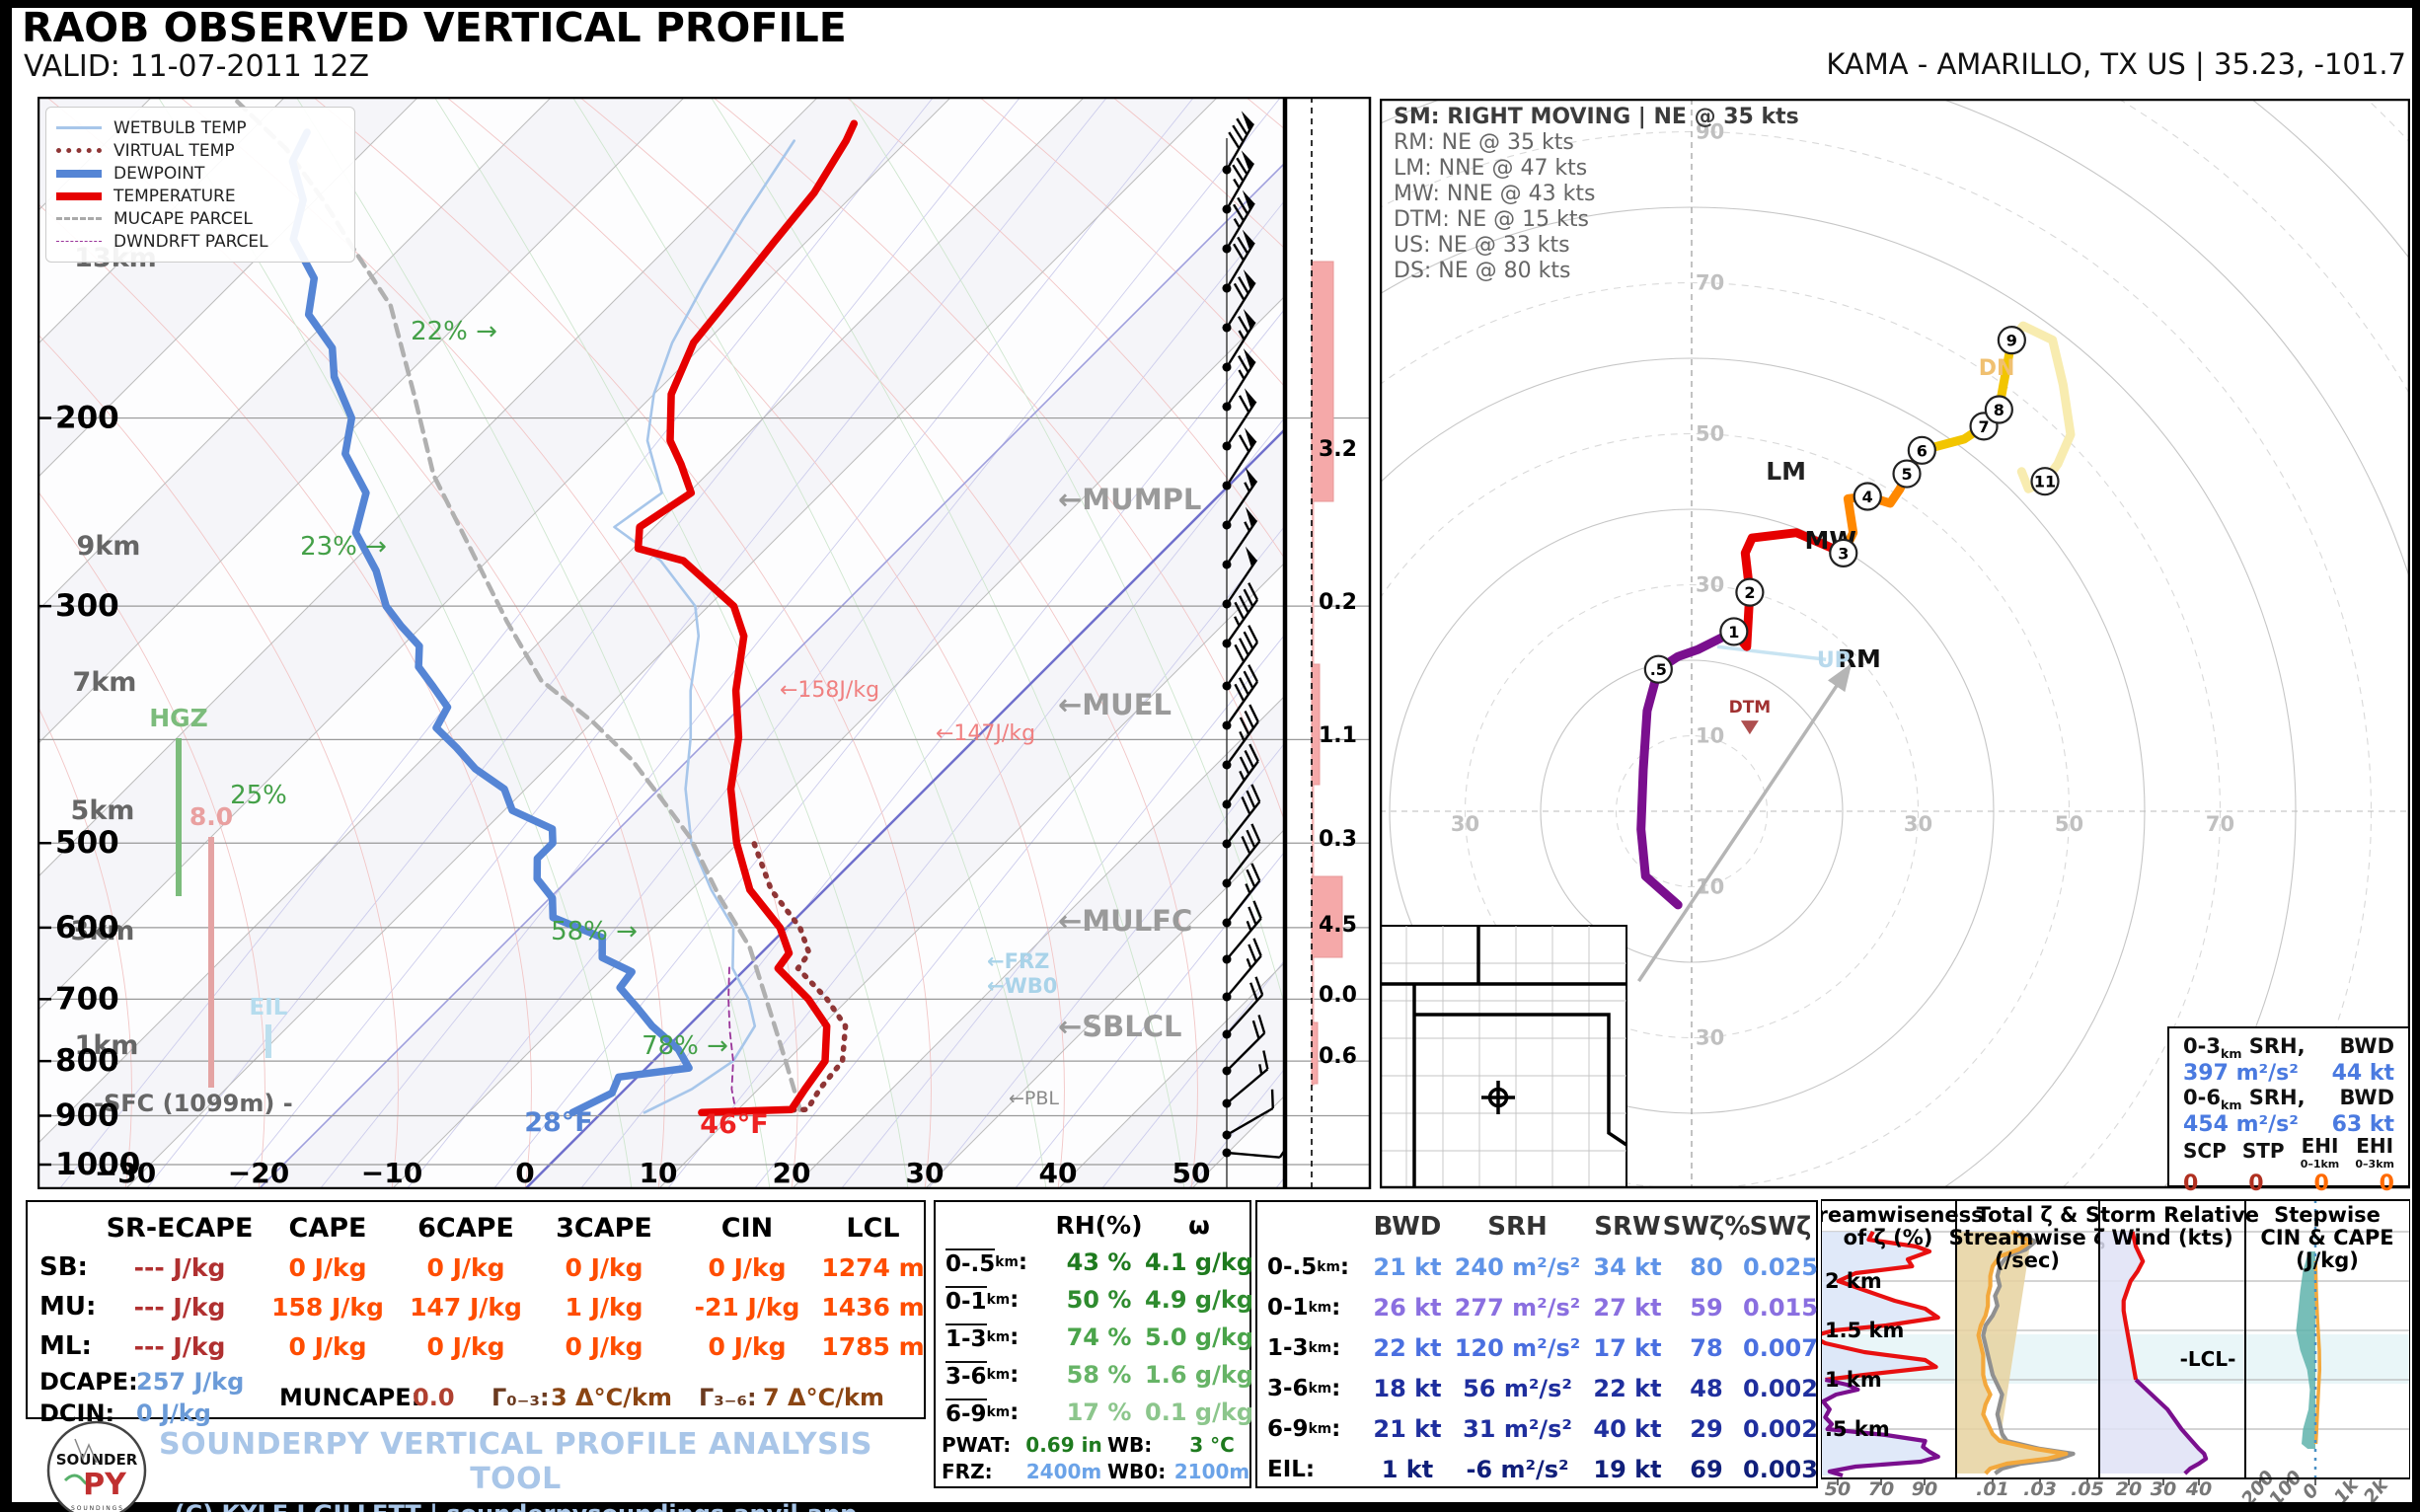 The height and width of the screenshot is (1512, 2420). I want to click on logo-caption: S O U N D I N G S, so click(97, 1508).